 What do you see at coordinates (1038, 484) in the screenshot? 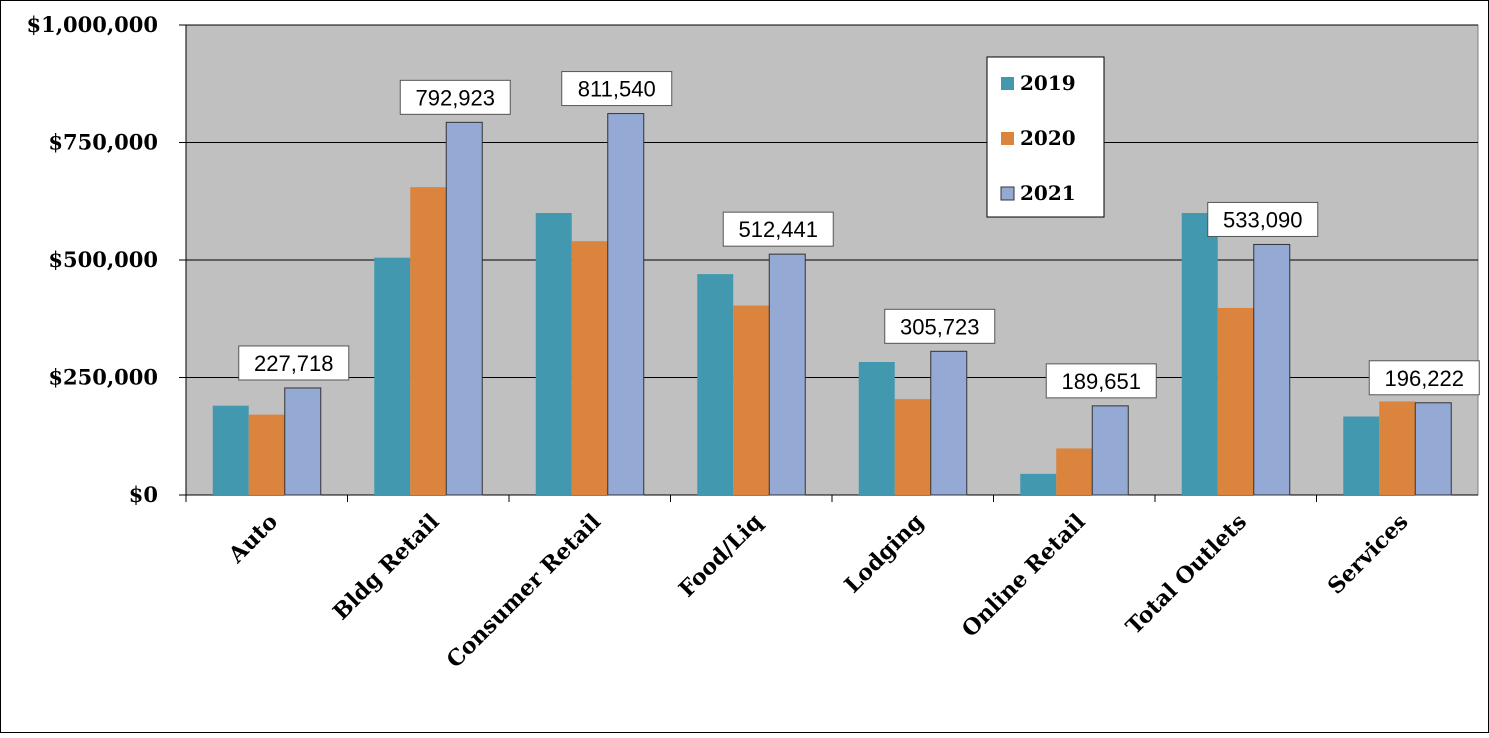
I see `bar-2019-online-retail` at bounding box center [1038, 484].